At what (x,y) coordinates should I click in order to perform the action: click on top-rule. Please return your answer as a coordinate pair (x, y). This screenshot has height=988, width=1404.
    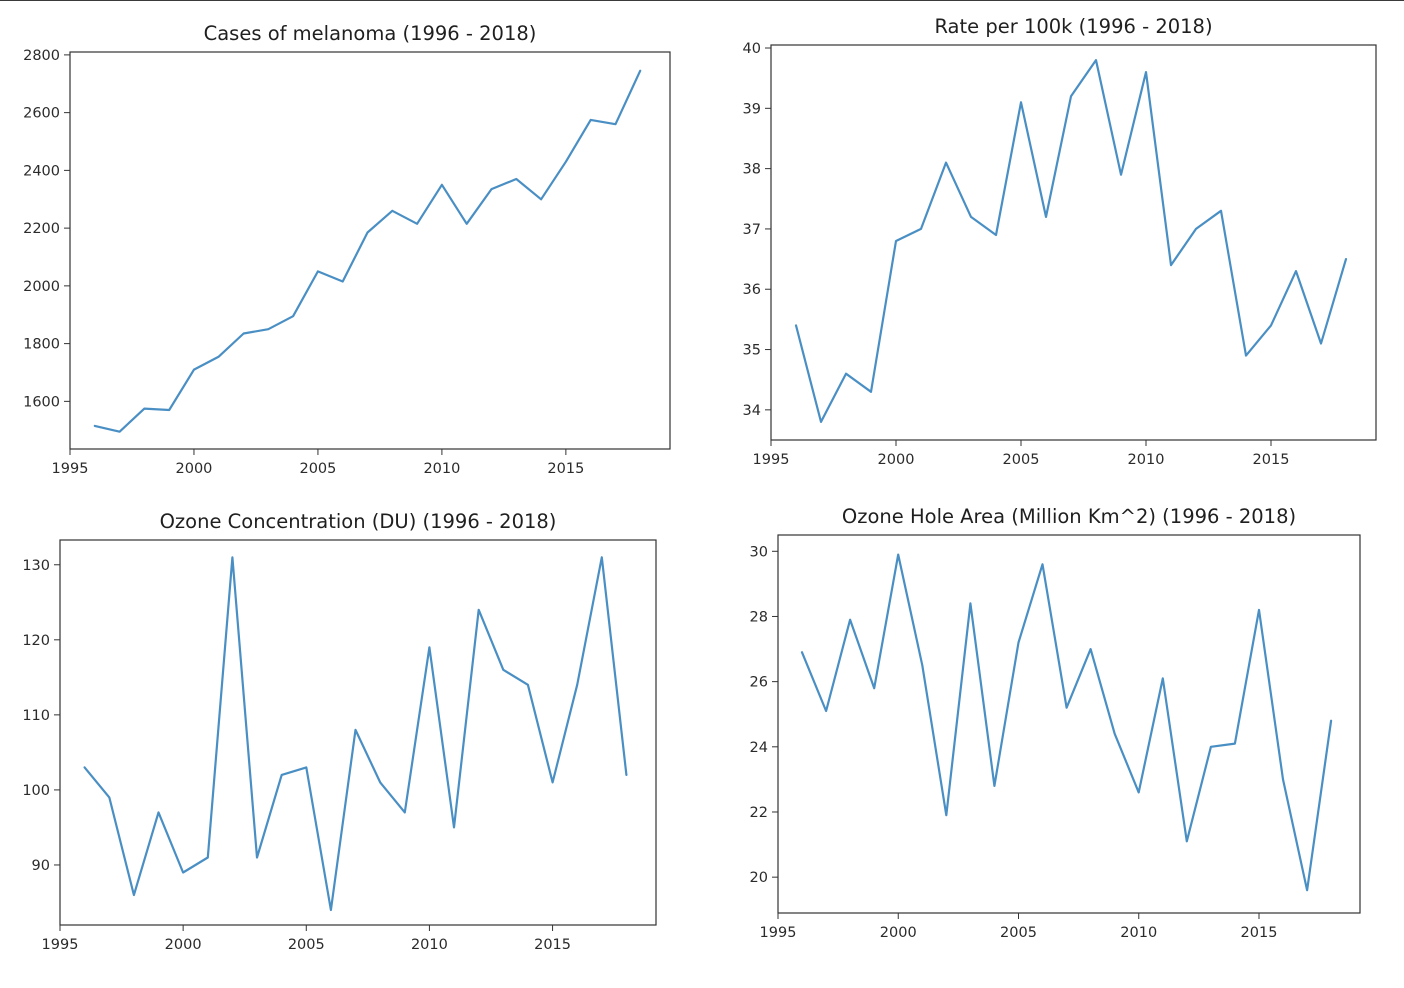
    Looking at the image, I should click on (702, 0).